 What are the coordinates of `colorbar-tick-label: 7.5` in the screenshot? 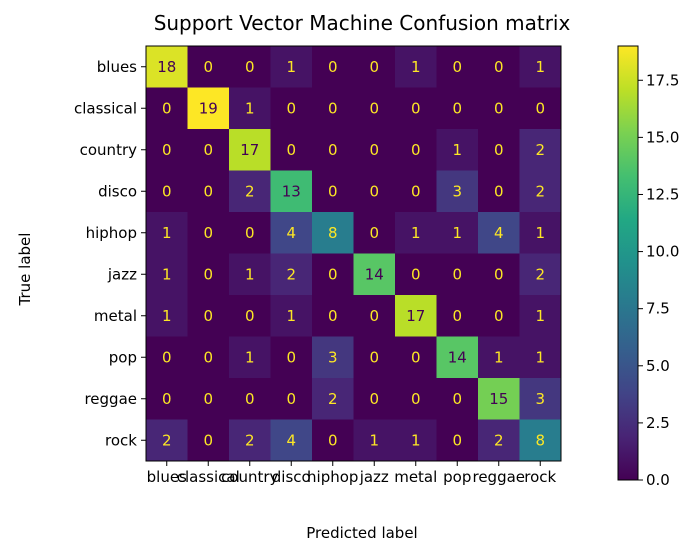 It's located at (658, 309).